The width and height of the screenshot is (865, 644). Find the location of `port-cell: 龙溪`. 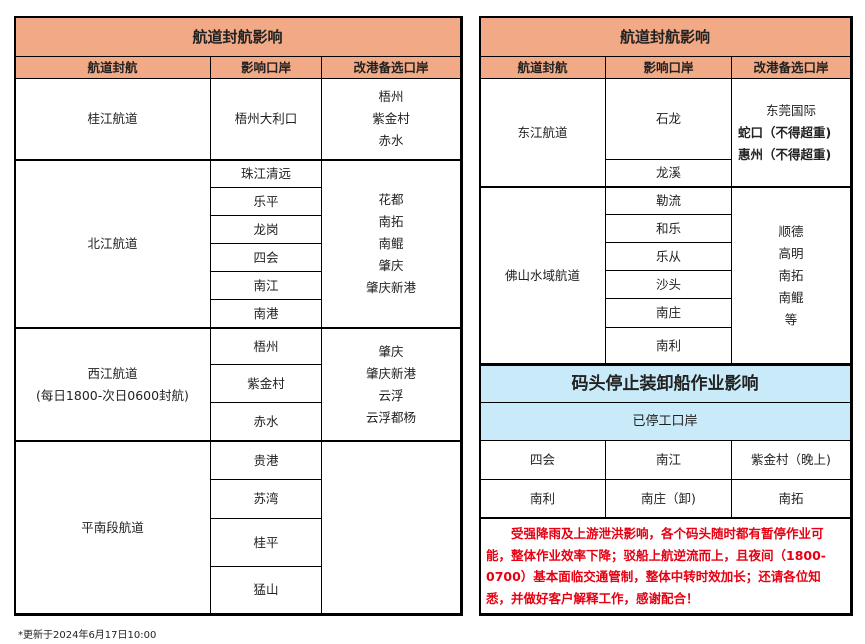

port-cell: 龙溪 is located at coordinates (669, 173).